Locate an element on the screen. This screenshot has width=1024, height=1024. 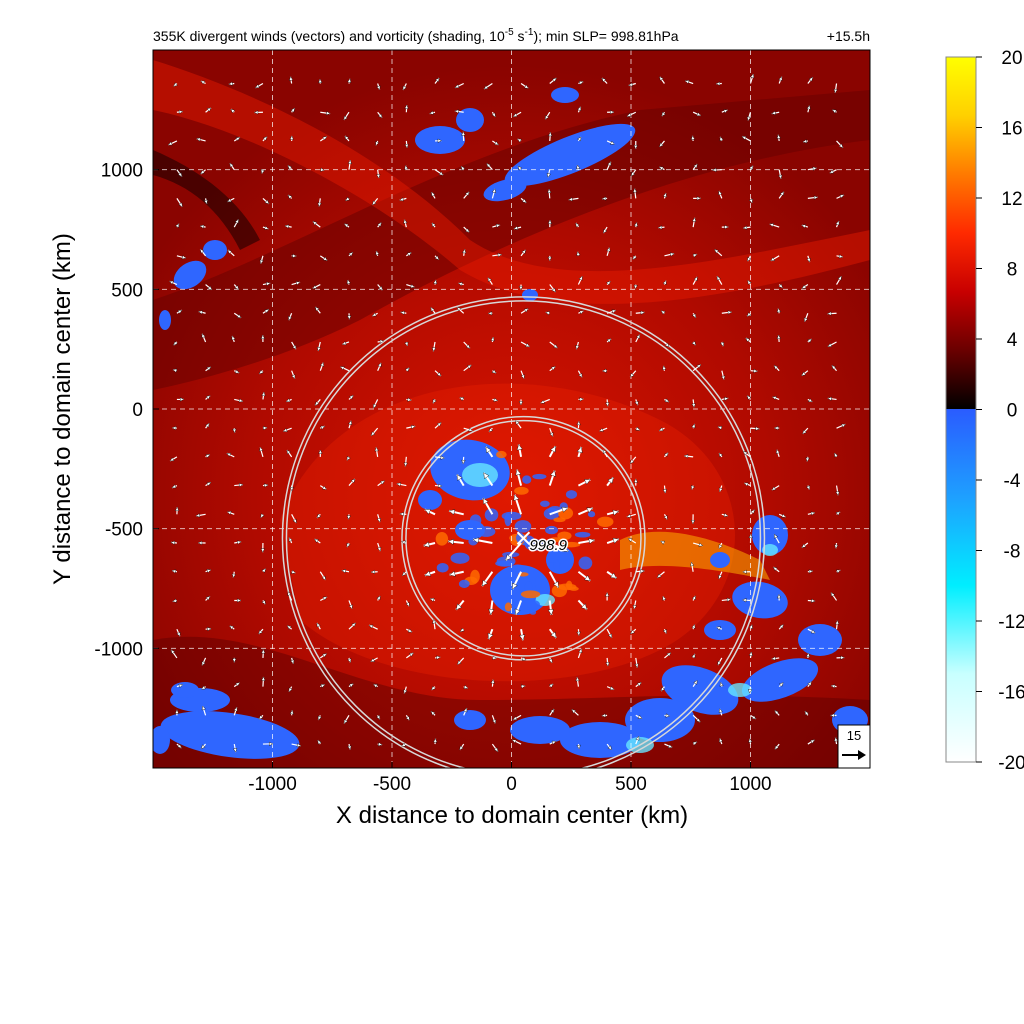
forecast-time: +15.5h is located at coordinates (848, 36).